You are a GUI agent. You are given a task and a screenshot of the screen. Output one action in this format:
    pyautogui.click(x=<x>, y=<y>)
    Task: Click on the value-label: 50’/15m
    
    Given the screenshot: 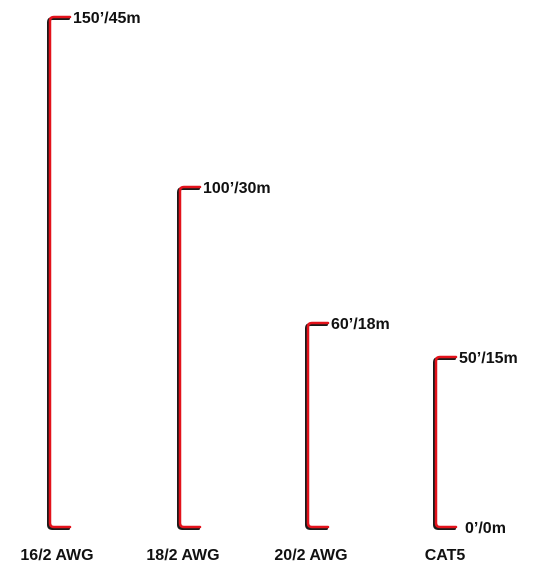 What is the action you would take?
    pyautogui.click(x=488, y=358)
    